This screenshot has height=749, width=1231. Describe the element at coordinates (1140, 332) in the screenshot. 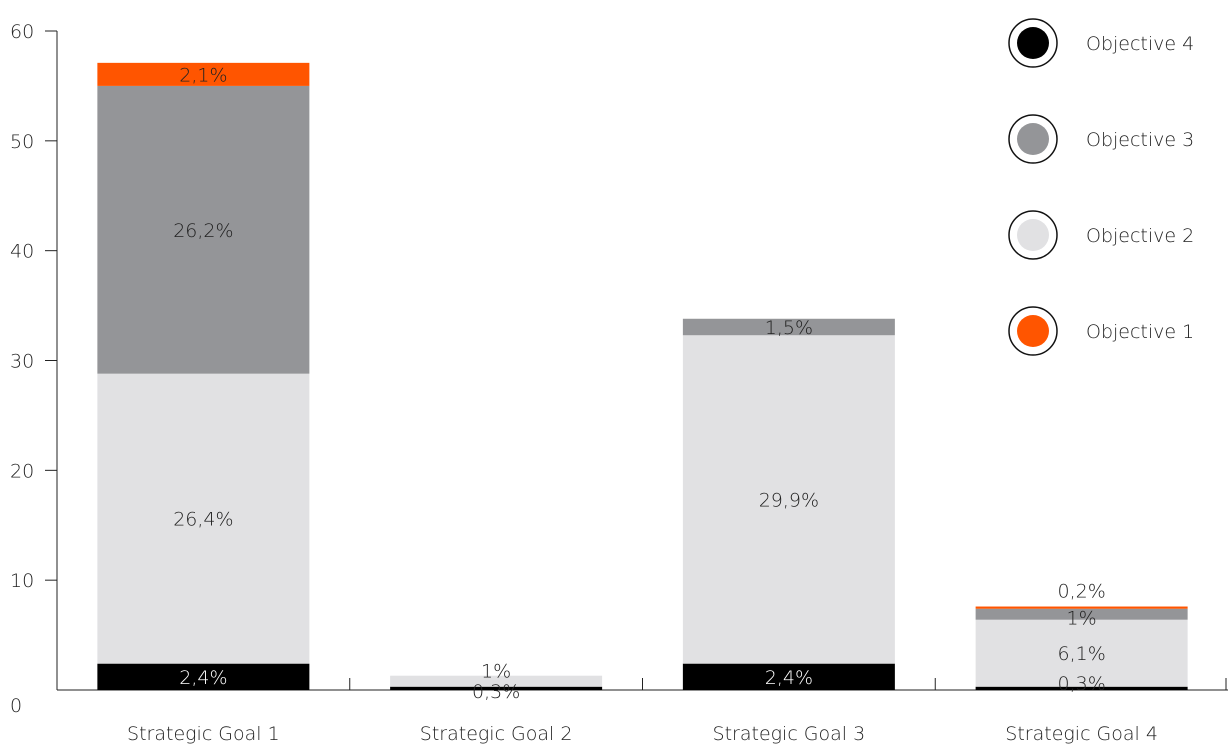

I see `legend-label: Objective 1` at that location.